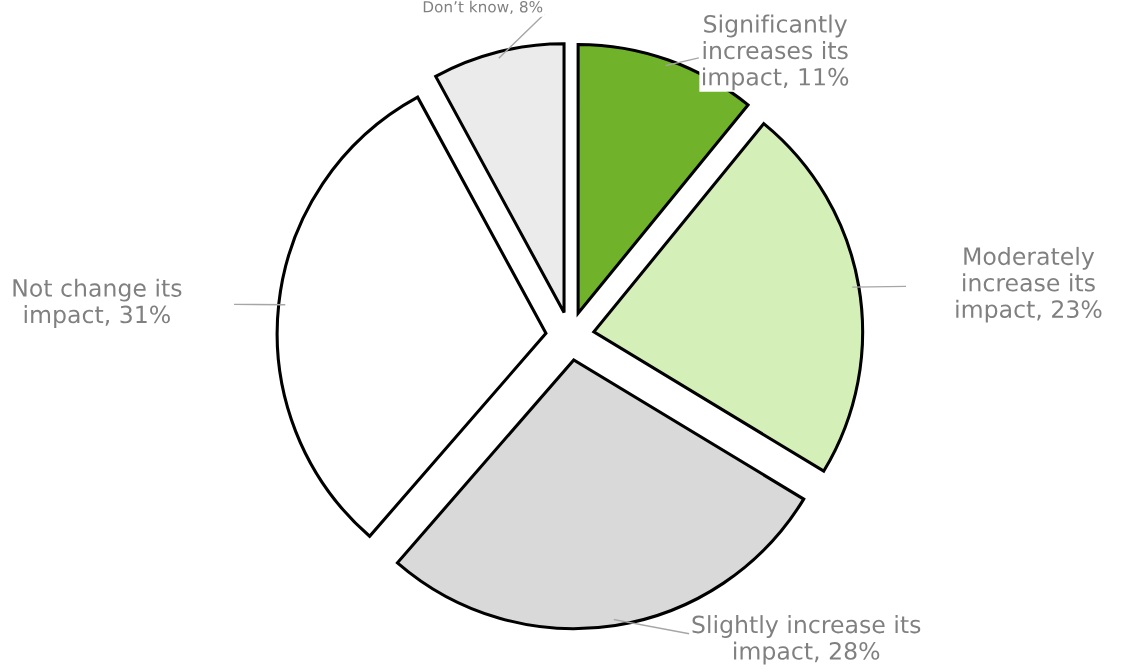 The width and height of the screenshot is (1140, 672). What do you see at coordinates (806, 640) in the screenshot?
I see `slice-label: Slightly increase its impact, 28%` at bounding box center [806, 640].